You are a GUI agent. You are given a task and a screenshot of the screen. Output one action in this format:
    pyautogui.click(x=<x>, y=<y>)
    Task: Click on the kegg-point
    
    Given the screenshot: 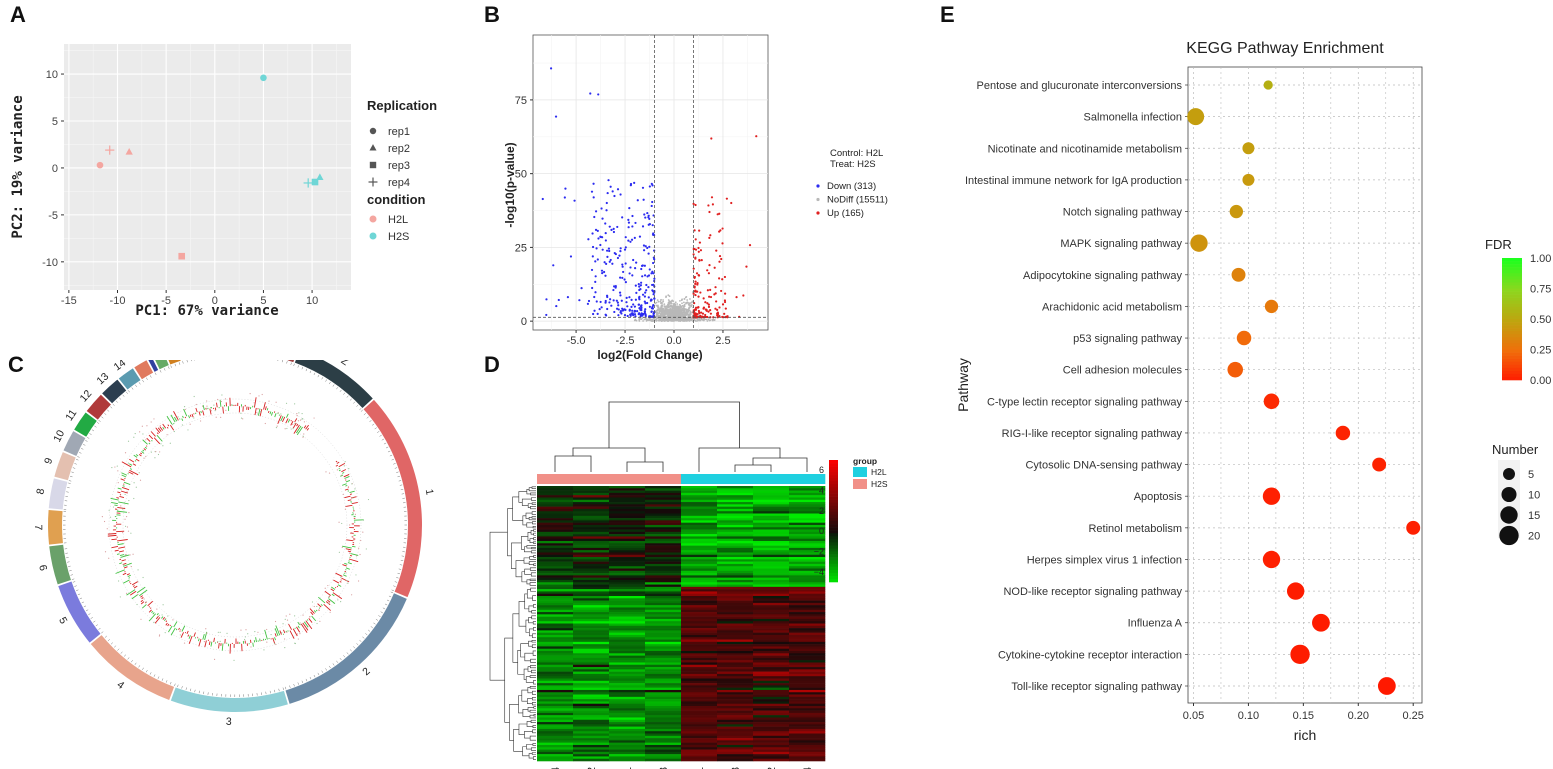 What is the action you would take?
    pyautogui.click(x=1248, y=179)
    